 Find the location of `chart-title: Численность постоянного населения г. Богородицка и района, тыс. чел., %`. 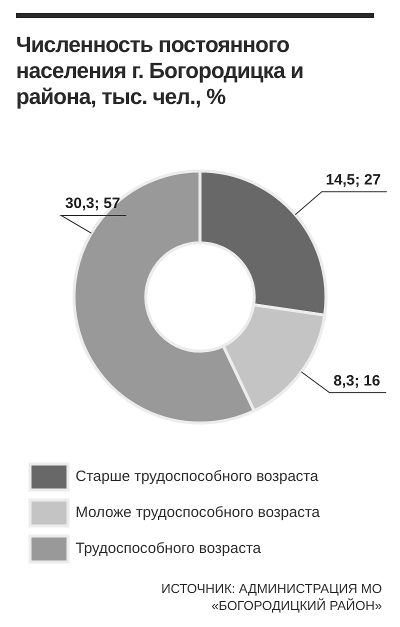

chart-title: Численность постоянного населения г. Богородицка и района, тыс. чел., % is located at coordinates (160, 71).